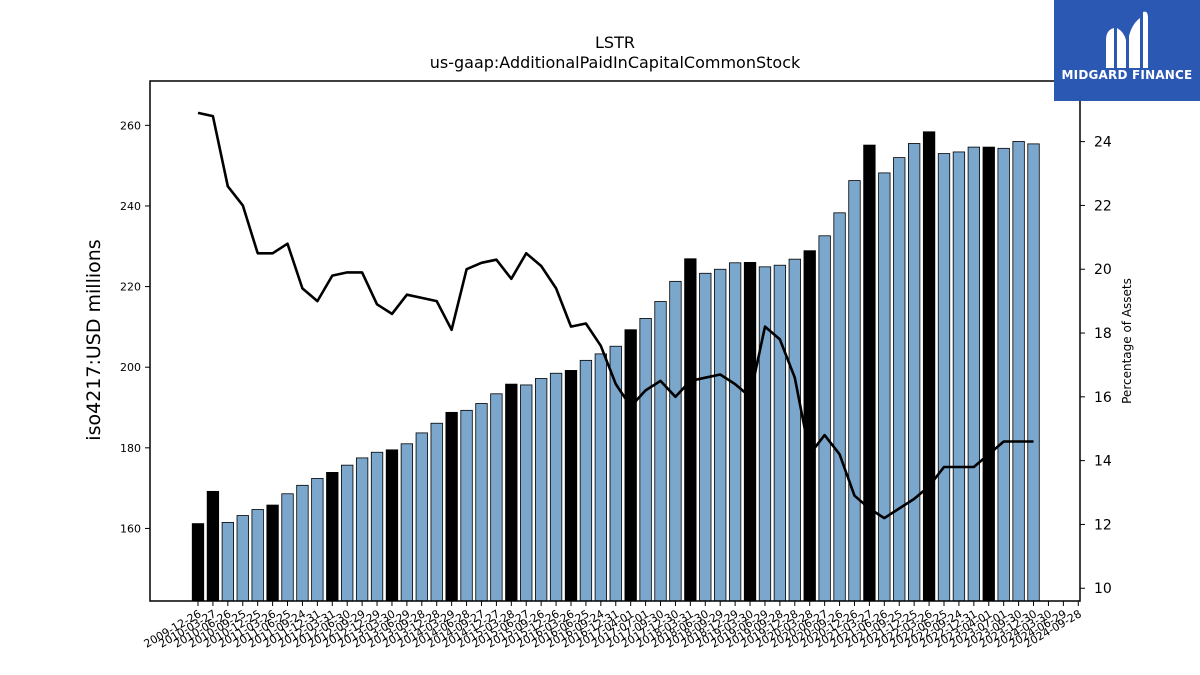 The width and height of the screenshot is (1200, 675). Describe the element at coordinates (130, 287) in the screenshot. I see `y-tick-label: 220` at that location.